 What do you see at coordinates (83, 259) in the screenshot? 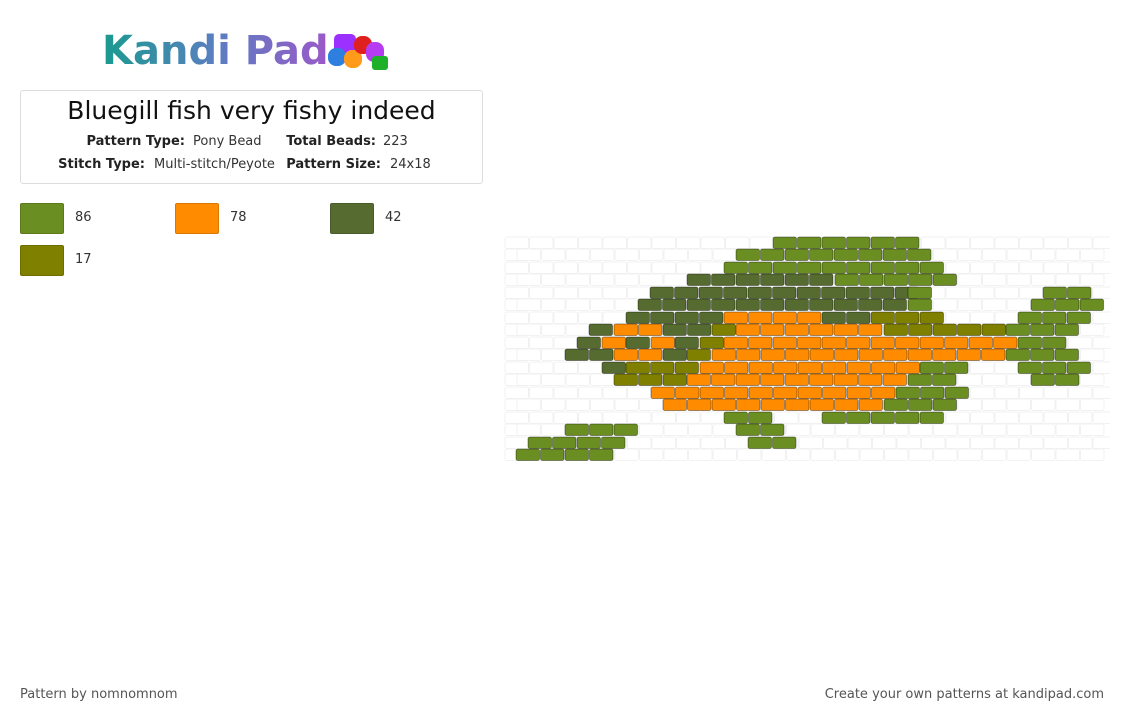
I see `color-count: 17` at bounding box center [83, 259].